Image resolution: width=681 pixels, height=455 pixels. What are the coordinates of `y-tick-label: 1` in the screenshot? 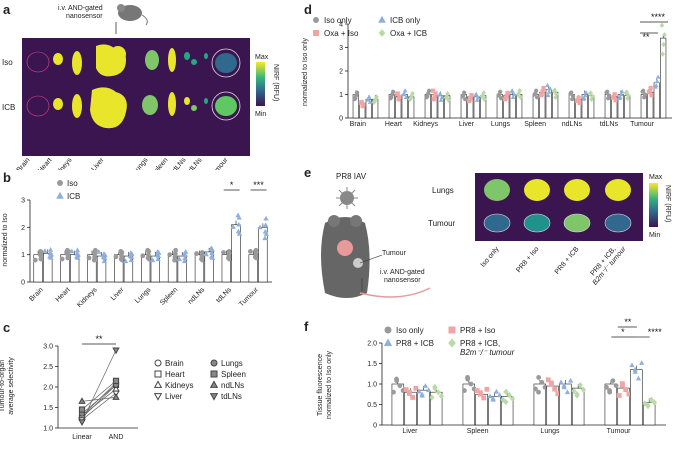 It's located at (341, 95).